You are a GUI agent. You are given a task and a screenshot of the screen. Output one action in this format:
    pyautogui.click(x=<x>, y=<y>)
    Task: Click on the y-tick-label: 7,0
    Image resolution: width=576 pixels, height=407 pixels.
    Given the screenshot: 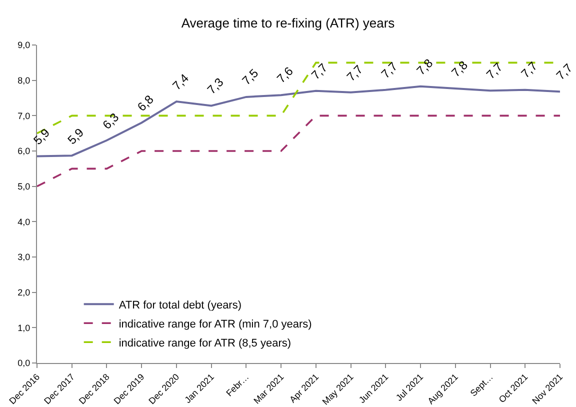 What is the action you would take?
    pyautogui.click(x=24, y=115)
    